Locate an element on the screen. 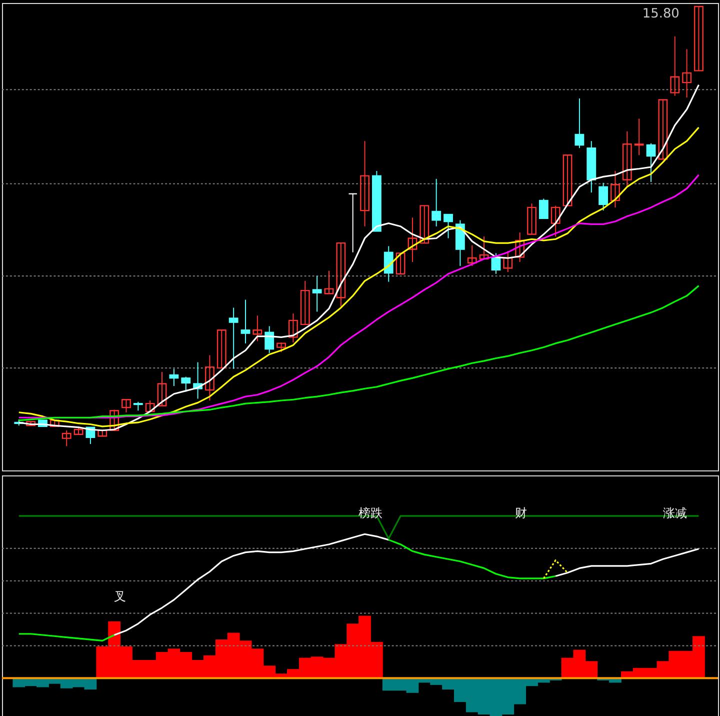 This screenshot has height=716, width=720. annotation: 15.80 is located at coordinates (661, 14).